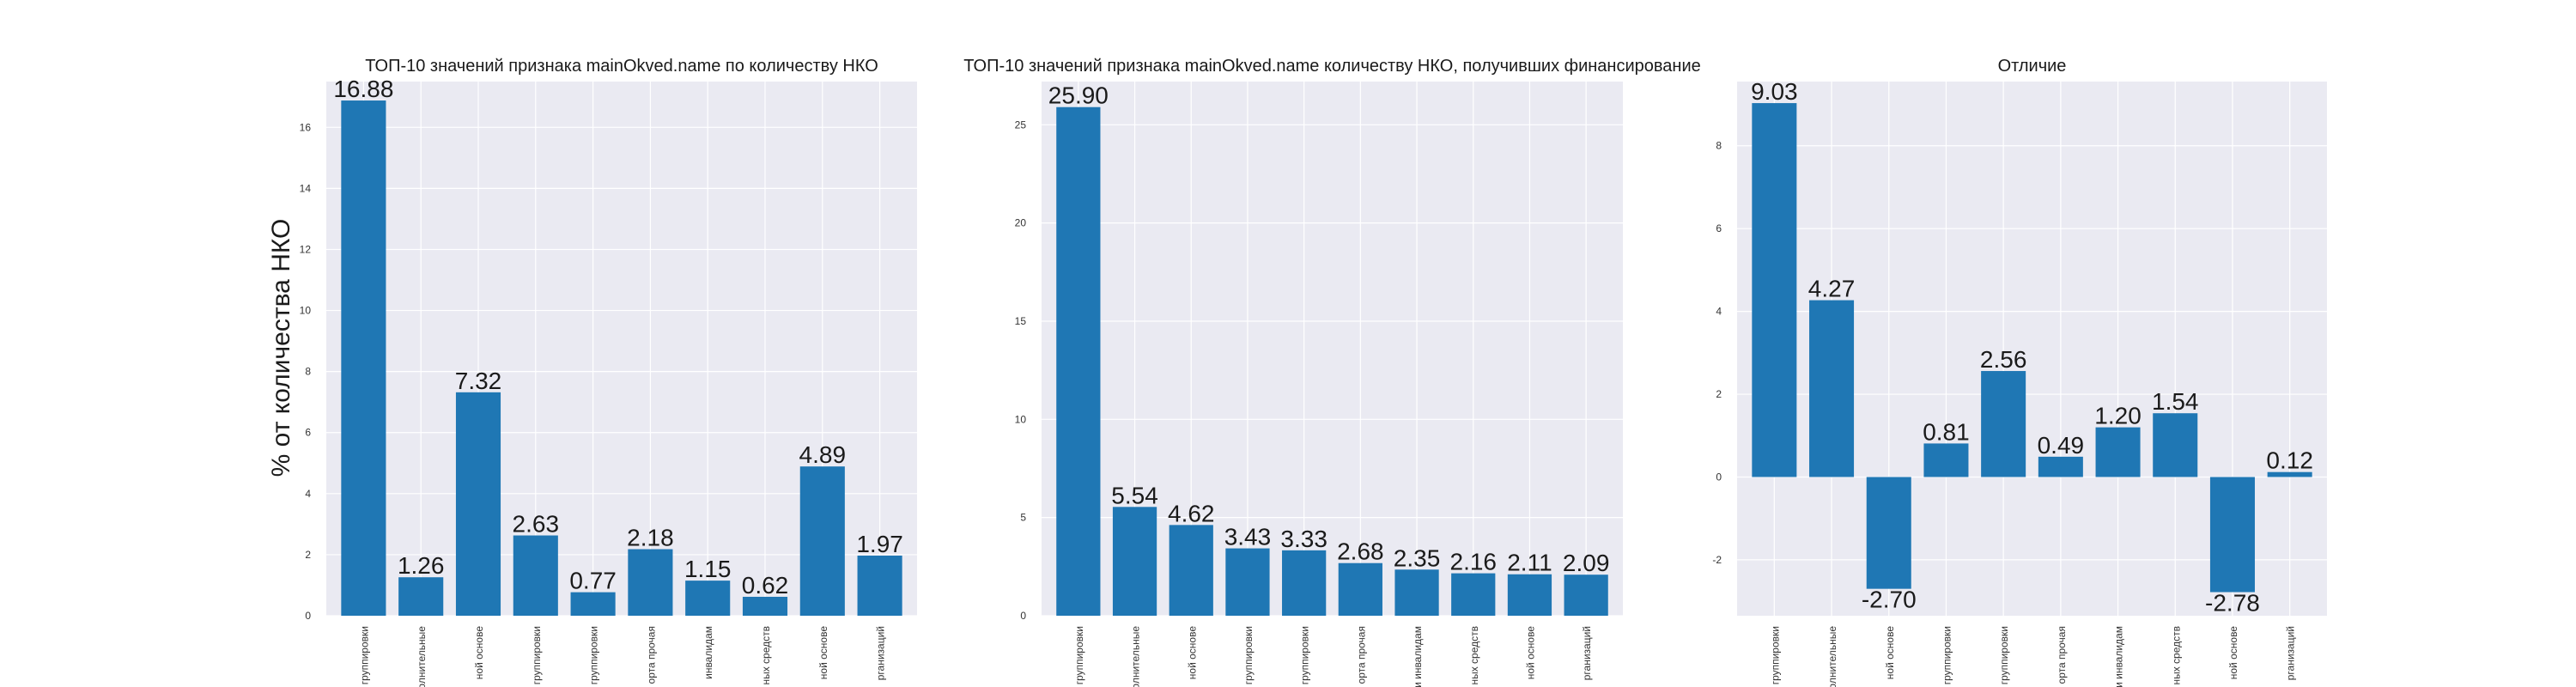 The image size is (2576, 687). Describe the element at coordinates (593, 581) in the screenshot. I see `data-label: 0.77` at that location.